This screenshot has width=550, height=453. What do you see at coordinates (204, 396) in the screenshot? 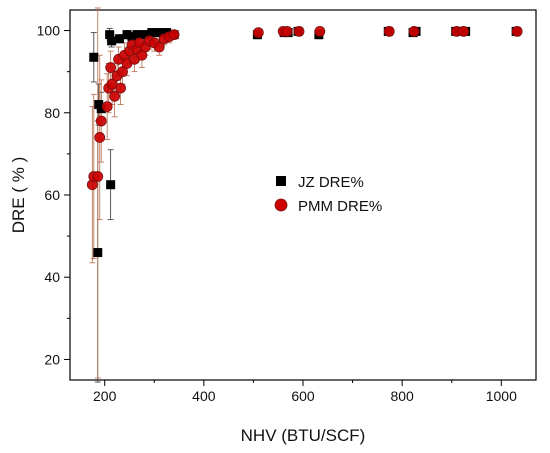
I see `x-tick-label: 400` at bounding box center [204, 396].